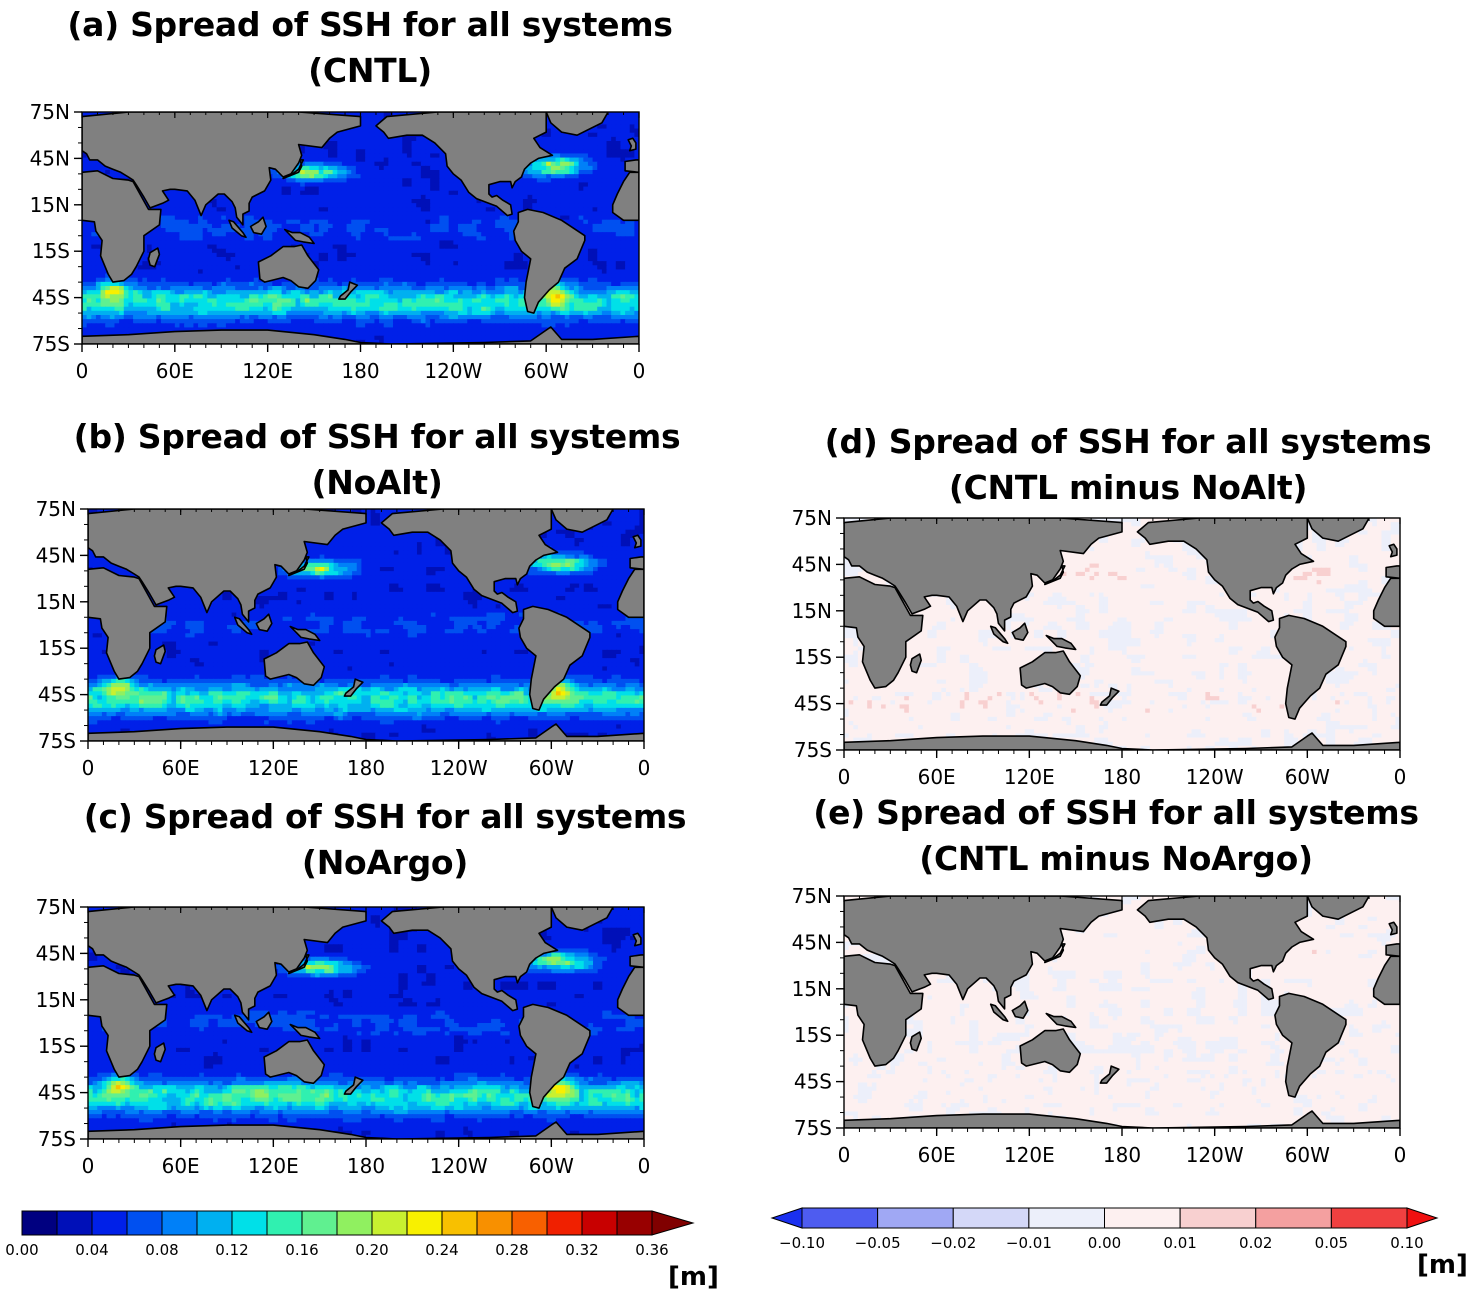  What do you see at coordinates (878, 1243) in the screenshot?
I see `colorbar-label: −0.05` at bounding box center [878, 1243].